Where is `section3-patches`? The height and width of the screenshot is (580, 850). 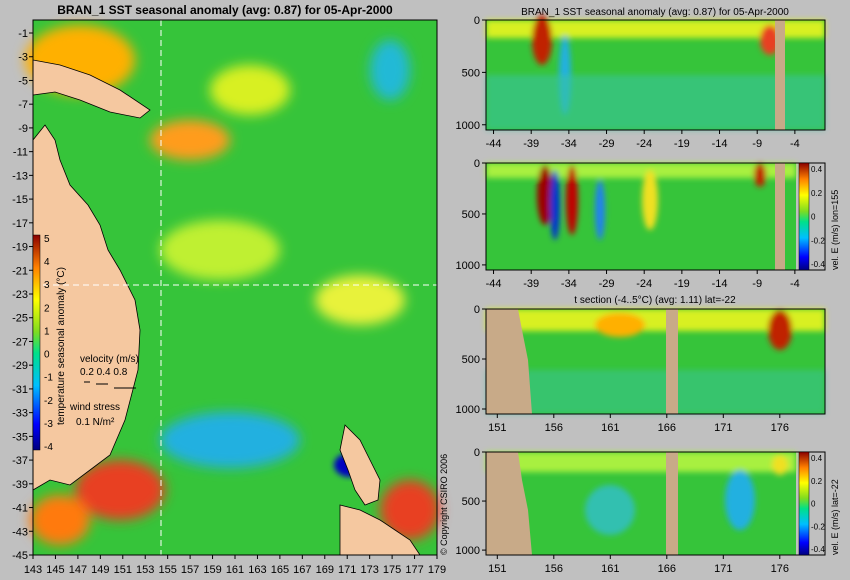 section3-patches is located at coordinates (655, 361).